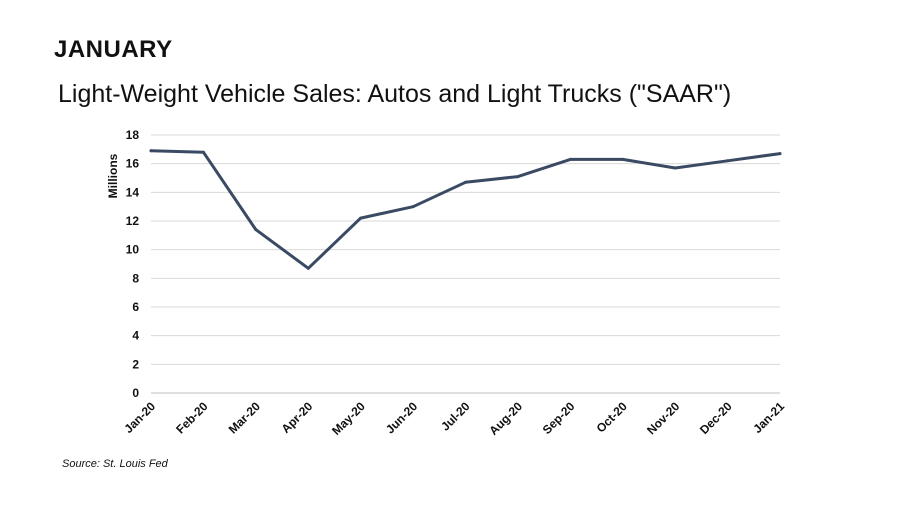  Describe the element at coordinates (135, 336) in the screenshot. I see `y-tick-label: 4` at that location.